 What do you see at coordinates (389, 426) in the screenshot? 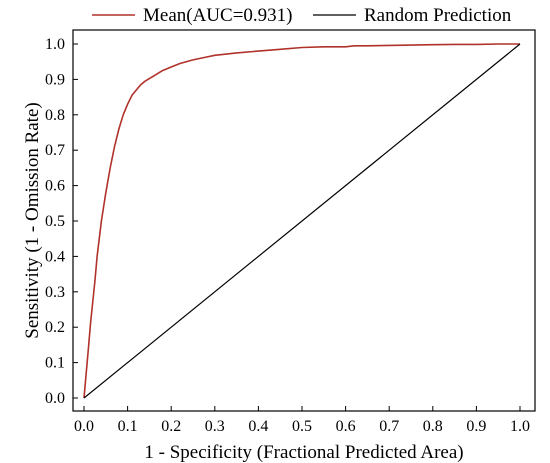
I see `x-tick-label: 0.7` at bounding box center [389, 426].